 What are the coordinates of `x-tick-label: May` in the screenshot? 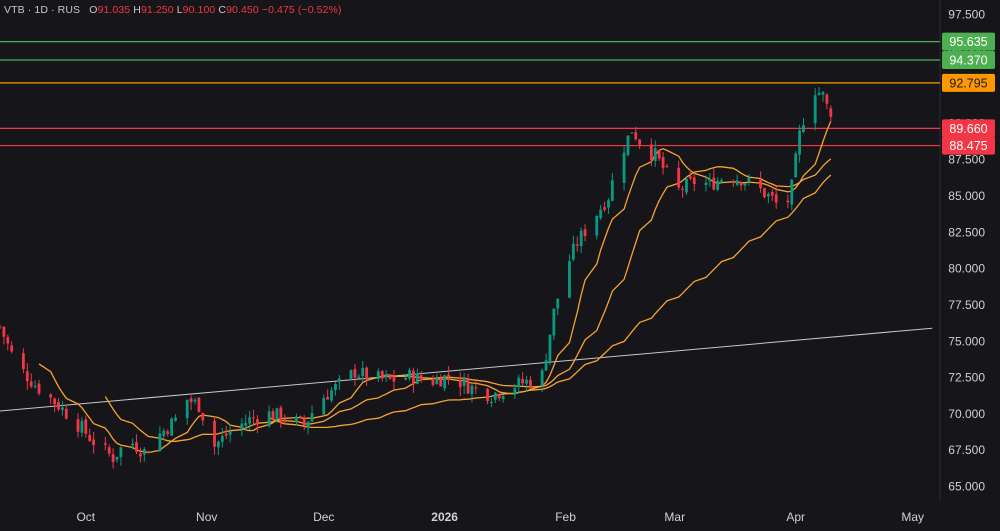 It's located at (912, 517).